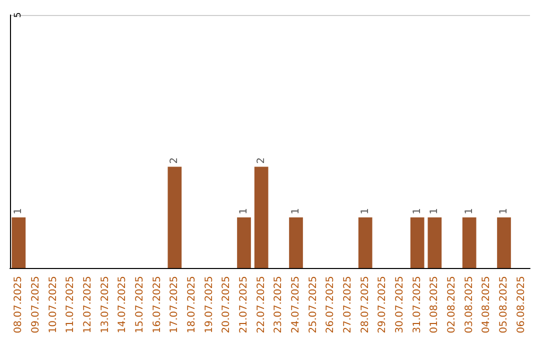 The image size is (540, 340). Describe the element at coordinates (486, 305) in the screenshot. I see `x-tick-label: 04.08.2025` at that location.